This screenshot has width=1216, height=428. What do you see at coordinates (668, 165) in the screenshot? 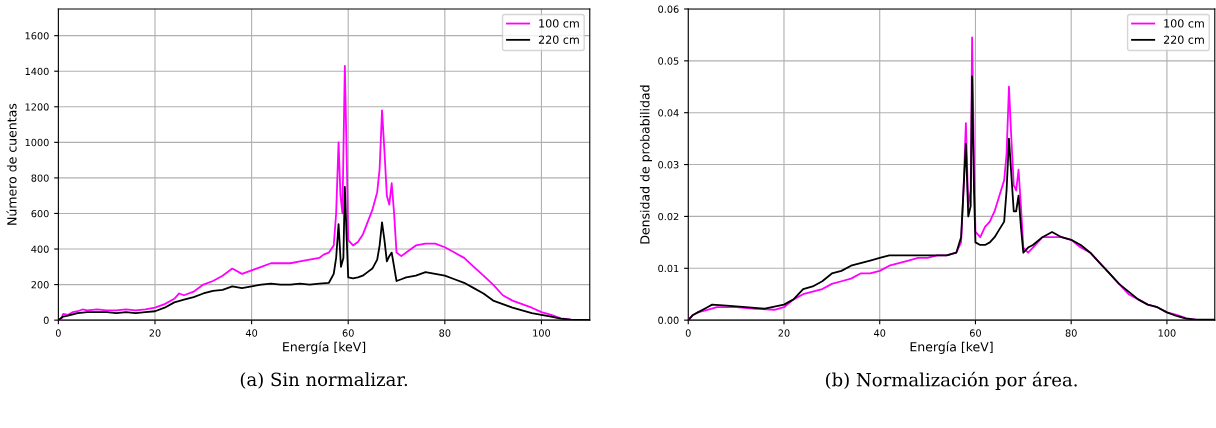
I see `y-tick-label: 0.03` at bounding box center [668, 165].